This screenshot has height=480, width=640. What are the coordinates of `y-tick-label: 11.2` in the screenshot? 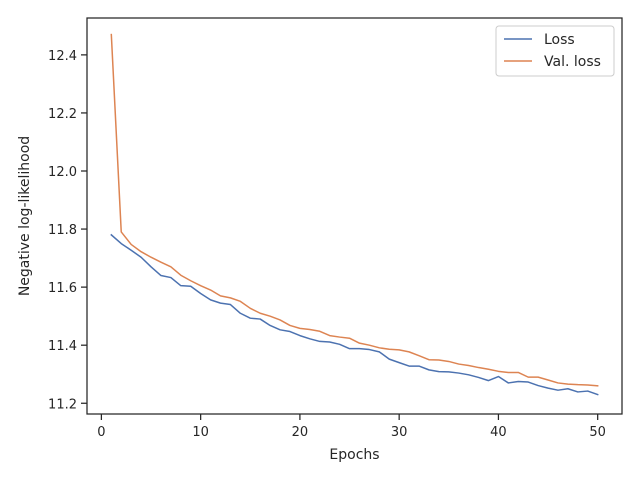 It's located at (62, 404).